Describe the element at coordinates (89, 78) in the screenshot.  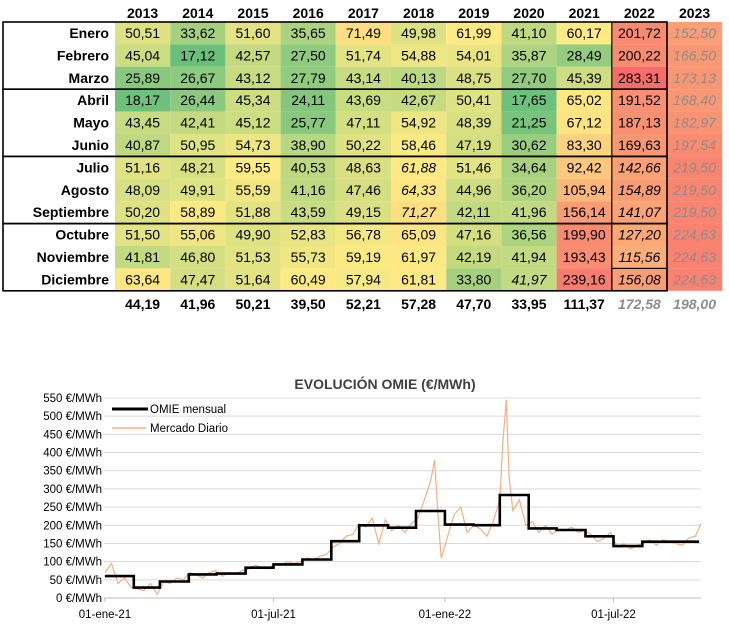
I see `month-label-marzo: Marzo` at that location.